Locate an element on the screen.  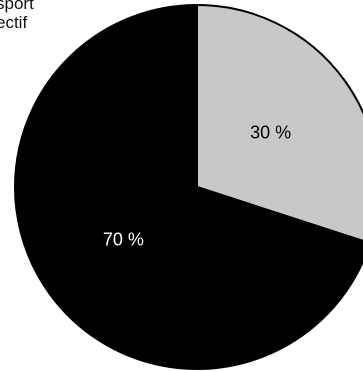
slice-label-1: 30 % is located at coordinates (270, 132).